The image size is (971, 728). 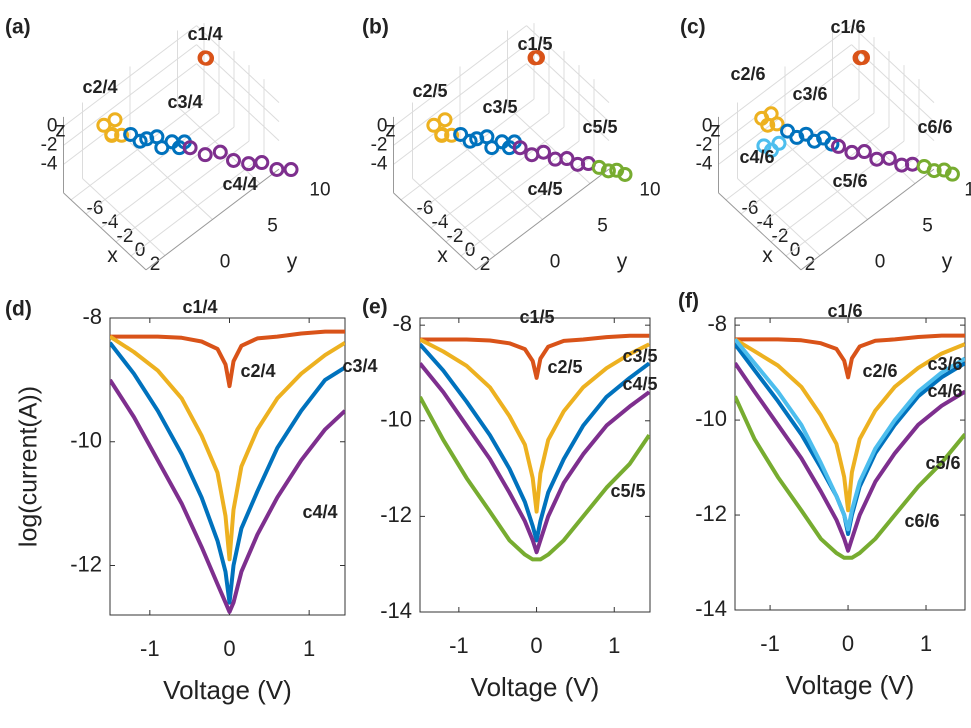 What do you see at coordinates (99, 87) in the screenshot?
I see `cluster-label: c2/4` at bounding box center [99, 87].